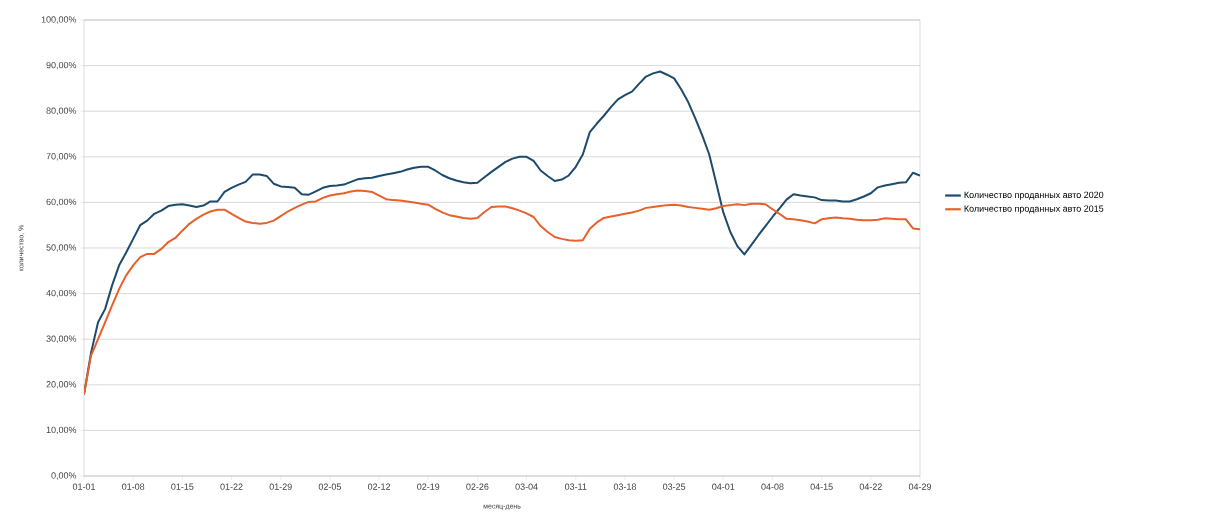 The height and width of the screenshot is (530, 1211). What do you see at coordinates (61, 385) in the screenshot?
I see `y-tick-label: 20,00%` at bounding box center [61, 385].